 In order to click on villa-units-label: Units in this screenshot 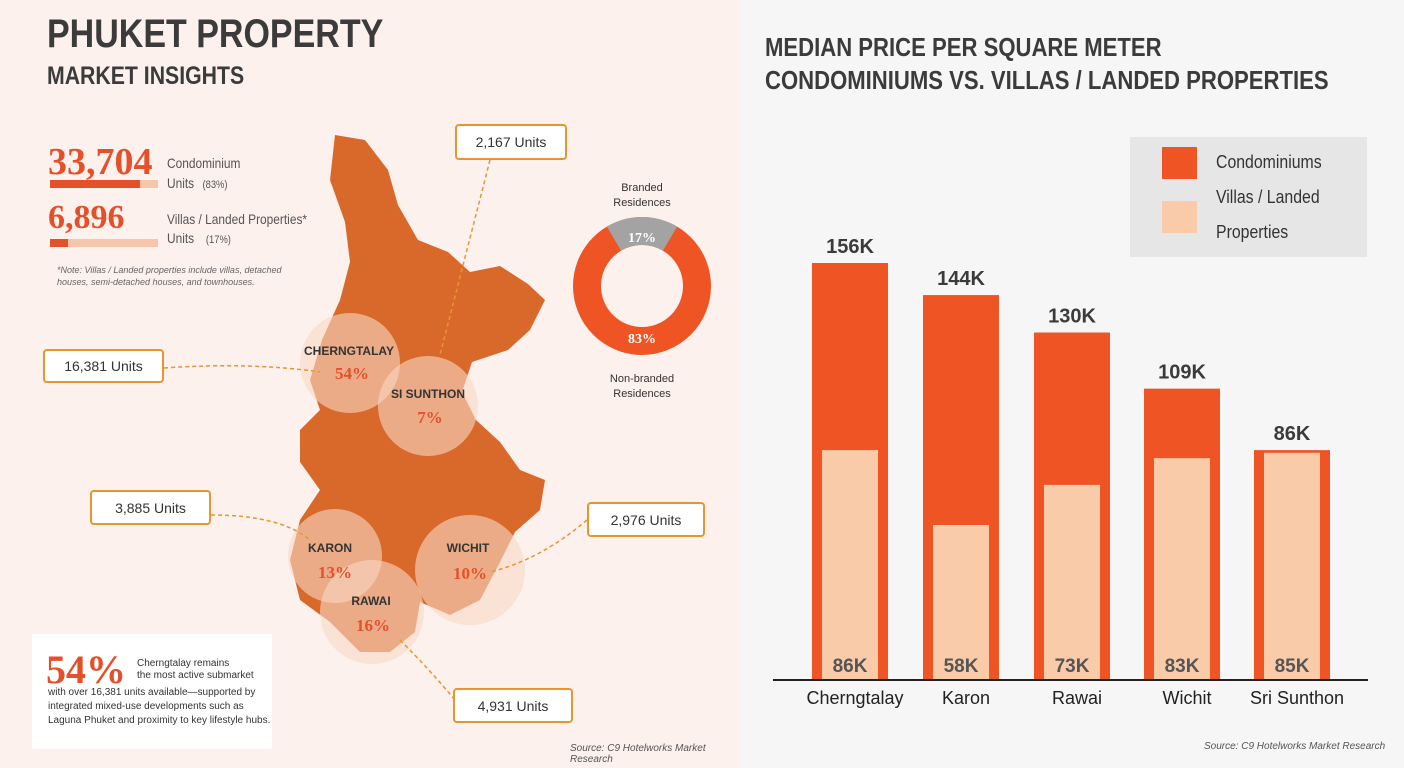, I will do `click(181, 238)`.